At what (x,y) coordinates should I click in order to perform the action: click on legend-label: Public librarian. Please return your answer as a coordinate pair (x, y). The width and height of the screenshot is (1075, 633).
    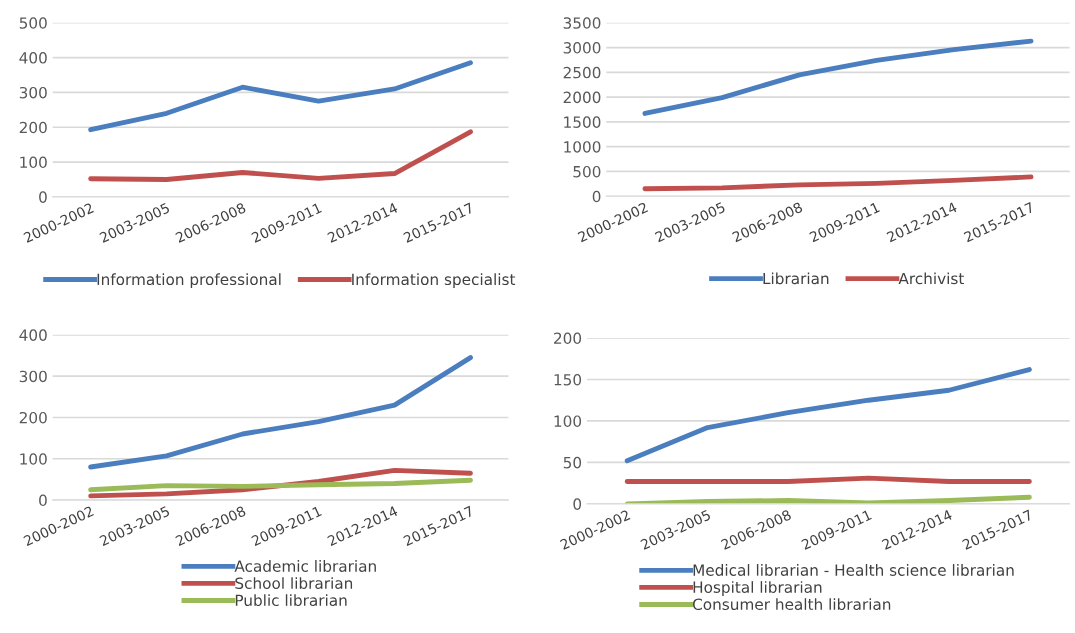
    Looking at the image, I should click on (291, 600).